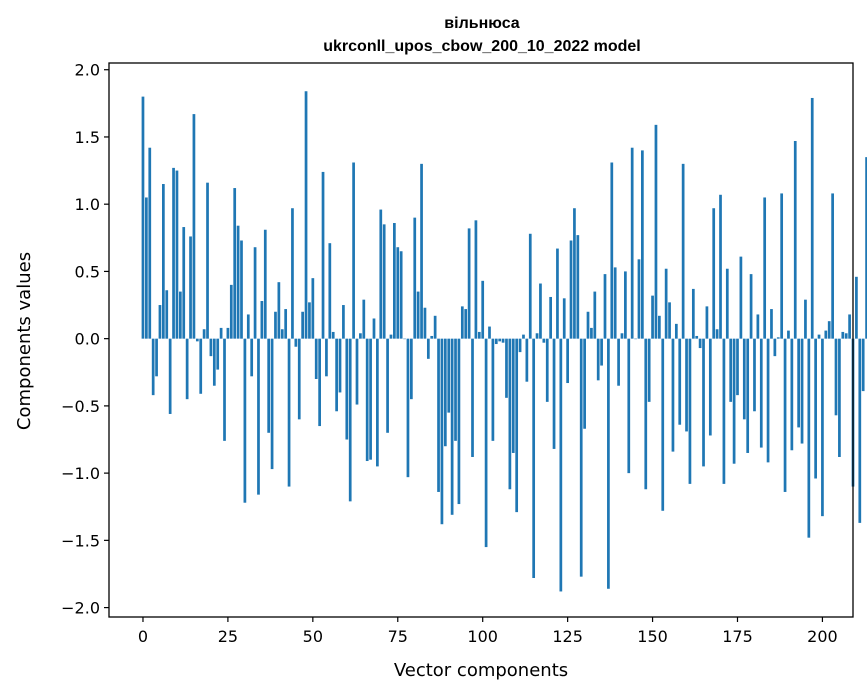 Image resolution: width=867 pixels, height=696 pixels. Describe the element at coordinates (87, 339) in the screenshot. I see `y-tick-label: 0.0` at that location.